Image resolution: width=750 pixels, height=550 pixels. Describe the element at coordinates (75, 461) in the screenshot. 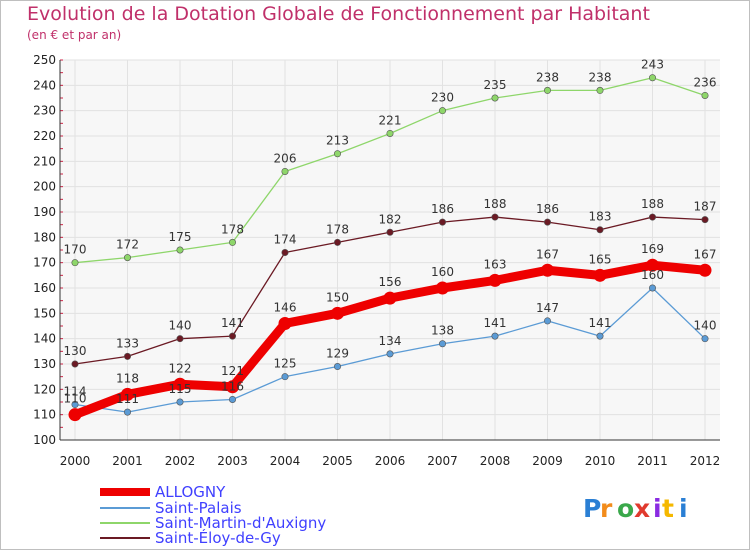

I see `x-tick-label: 2000` at that location.